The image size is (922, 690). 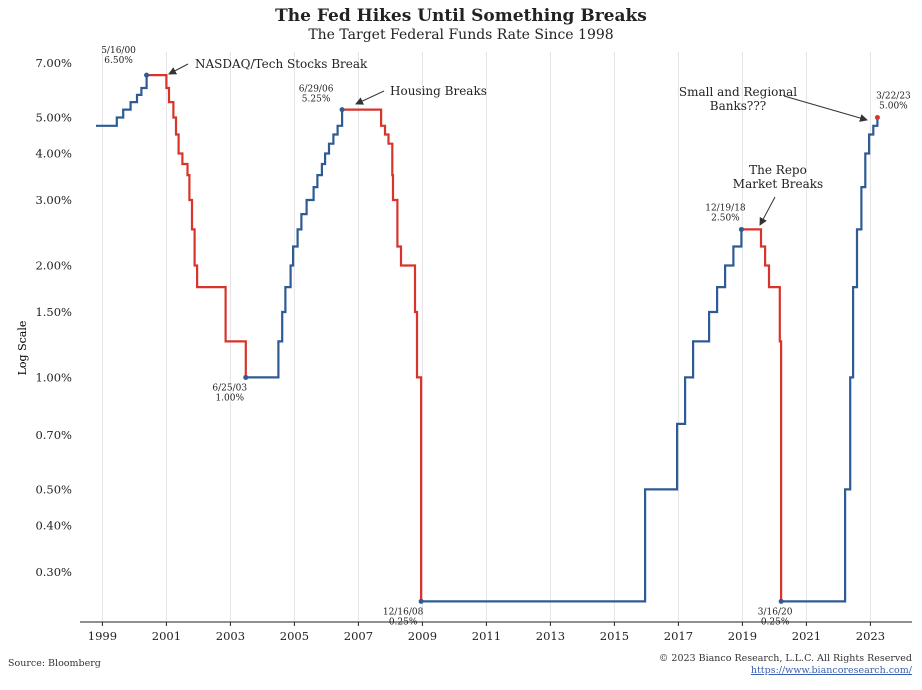 What do you see at coordinates (53, 154) in the screenshot?
I see `y-tick-label: 4.00%` at bounding box center [53, 154].